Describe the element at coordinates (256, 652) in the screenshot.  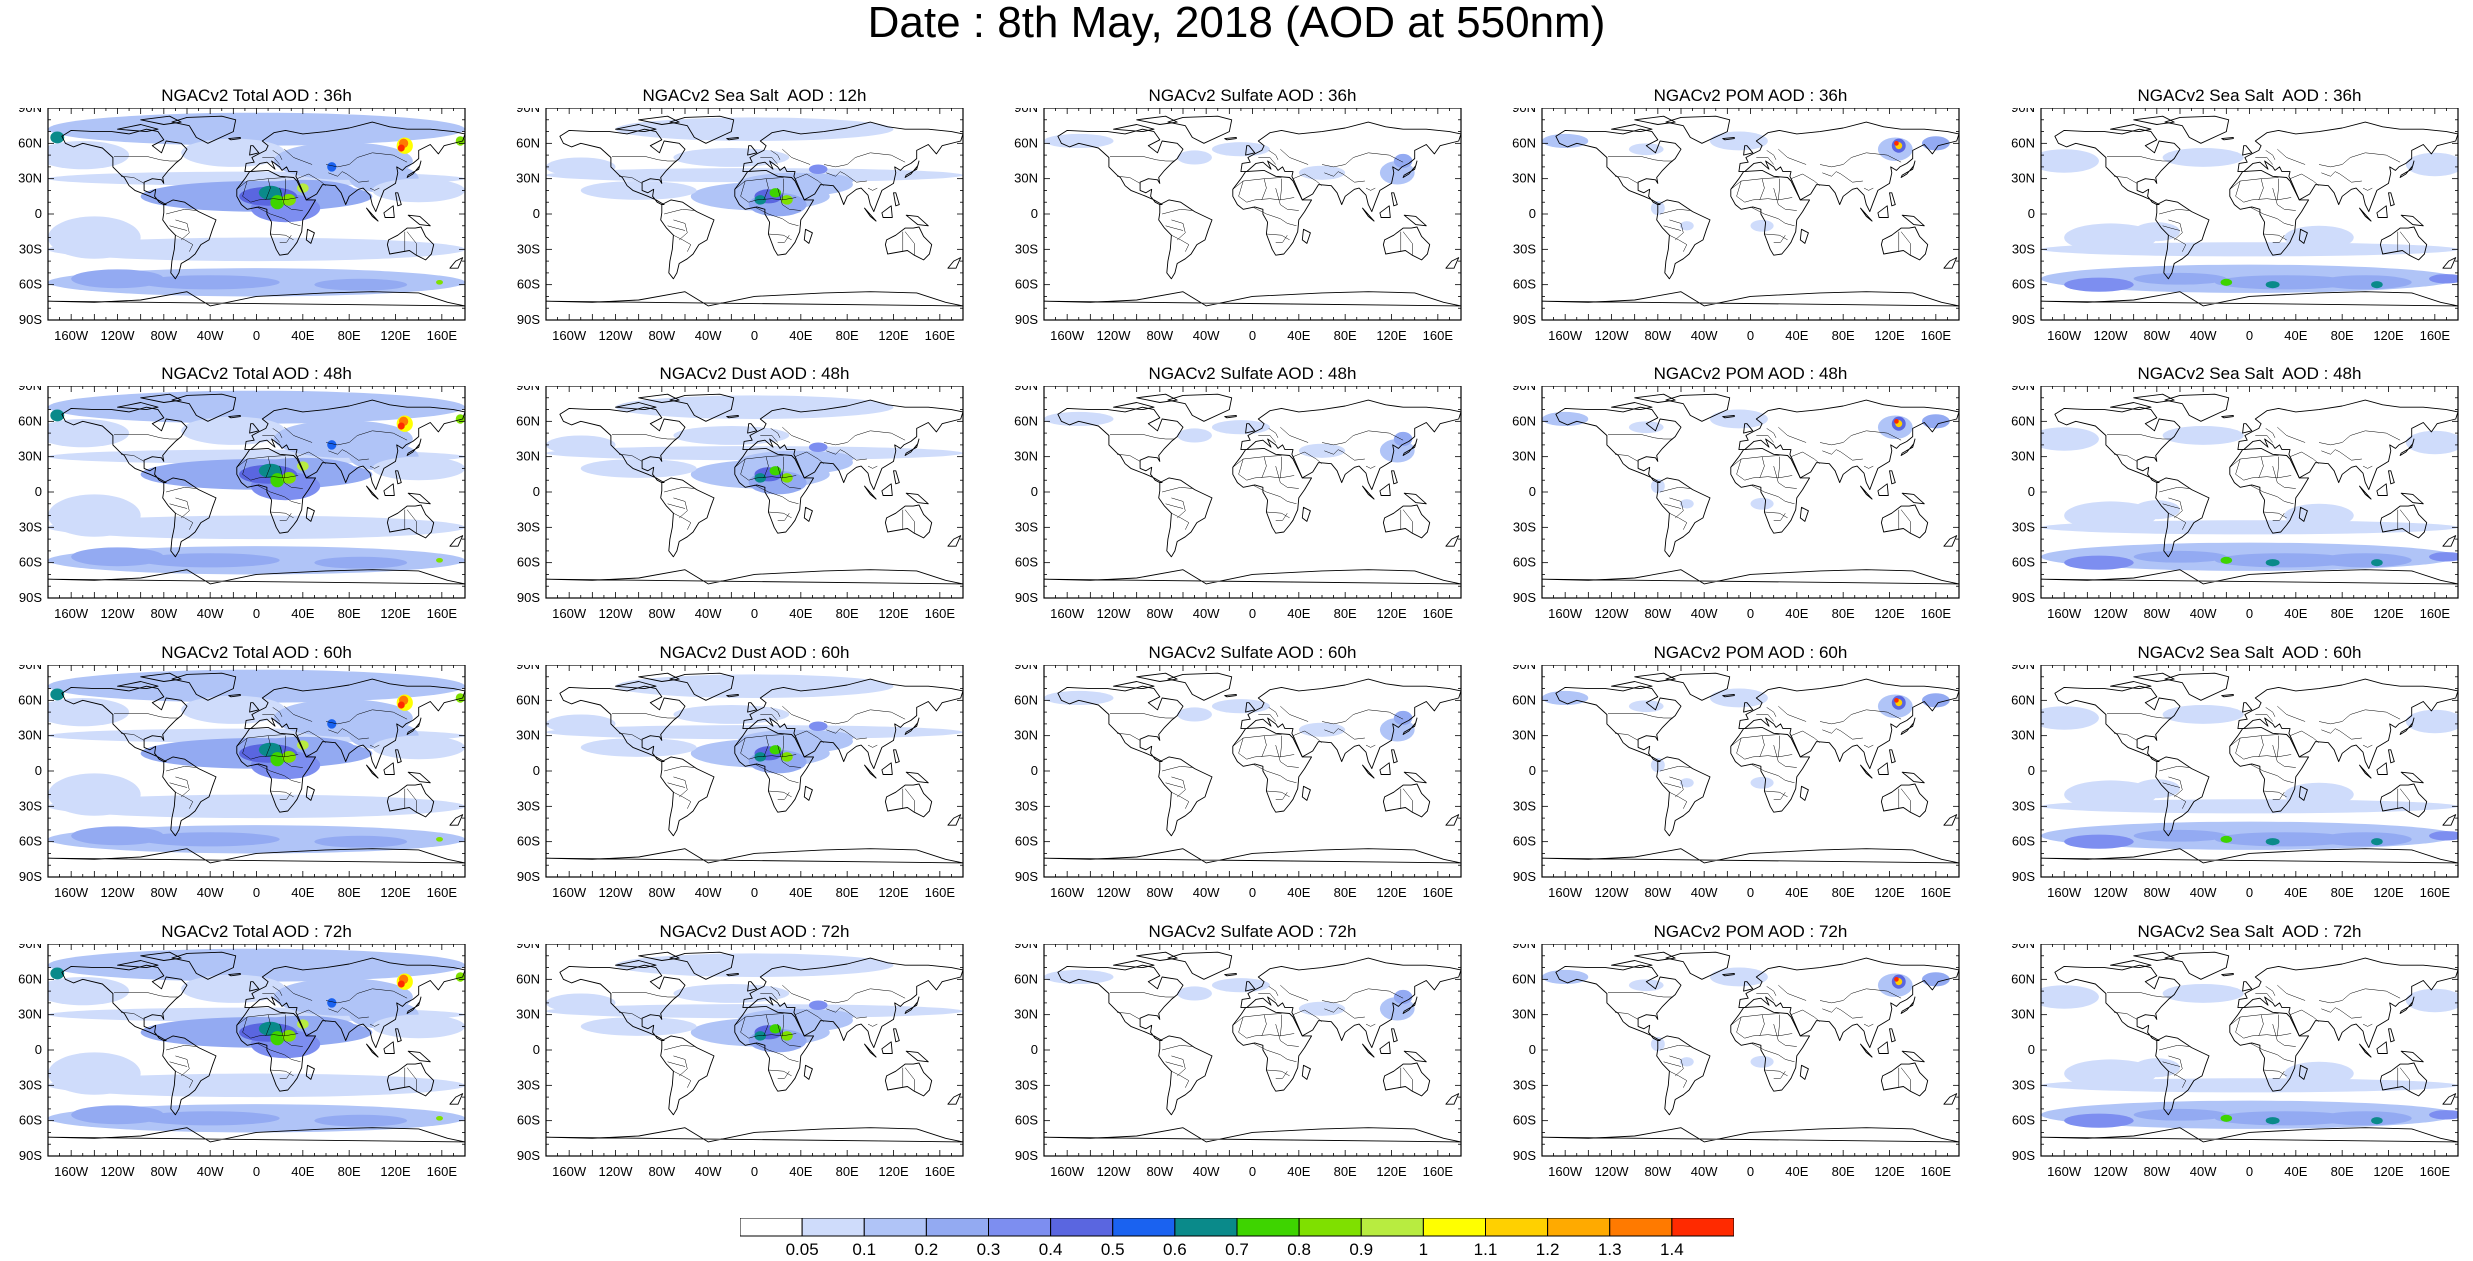
I see `panel-title: NGACv2 Total AOD : 60h` at that location.